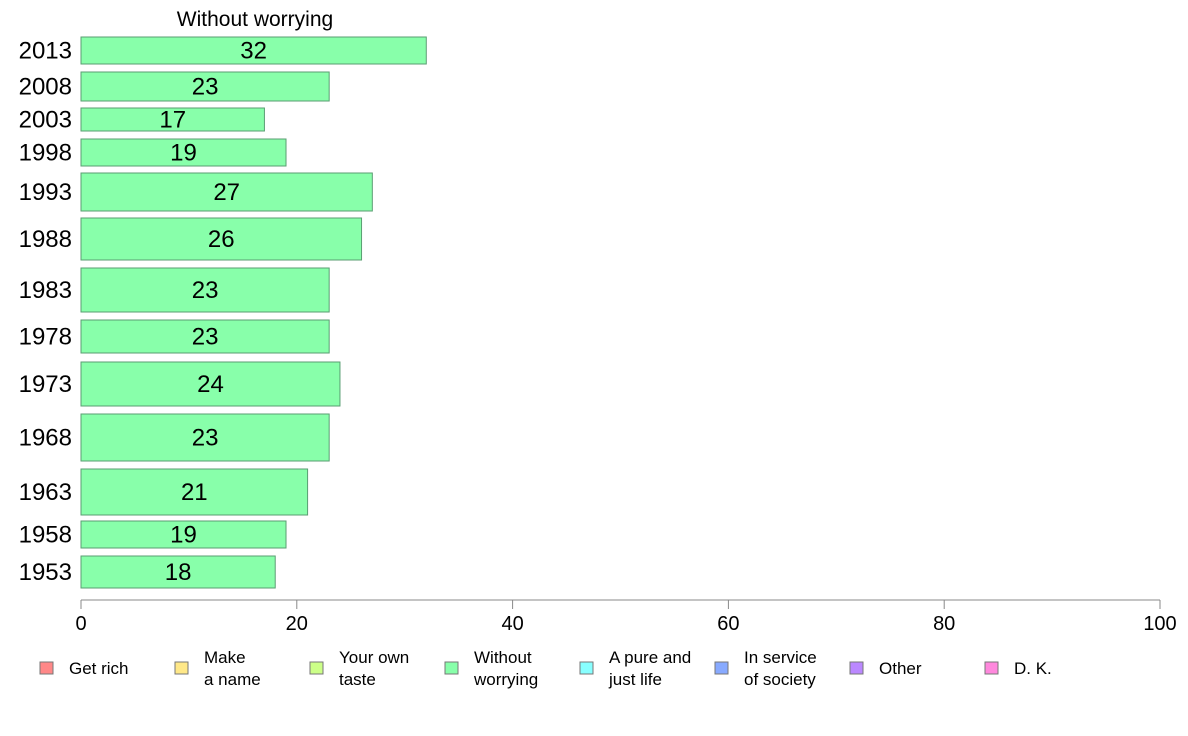 The height and width of the screenshot is (736, 1188). What do you see at coordinates (80, 624) in the screenshot?
I see `x-tick-label-0: 0` at bounding box center [80, 624].